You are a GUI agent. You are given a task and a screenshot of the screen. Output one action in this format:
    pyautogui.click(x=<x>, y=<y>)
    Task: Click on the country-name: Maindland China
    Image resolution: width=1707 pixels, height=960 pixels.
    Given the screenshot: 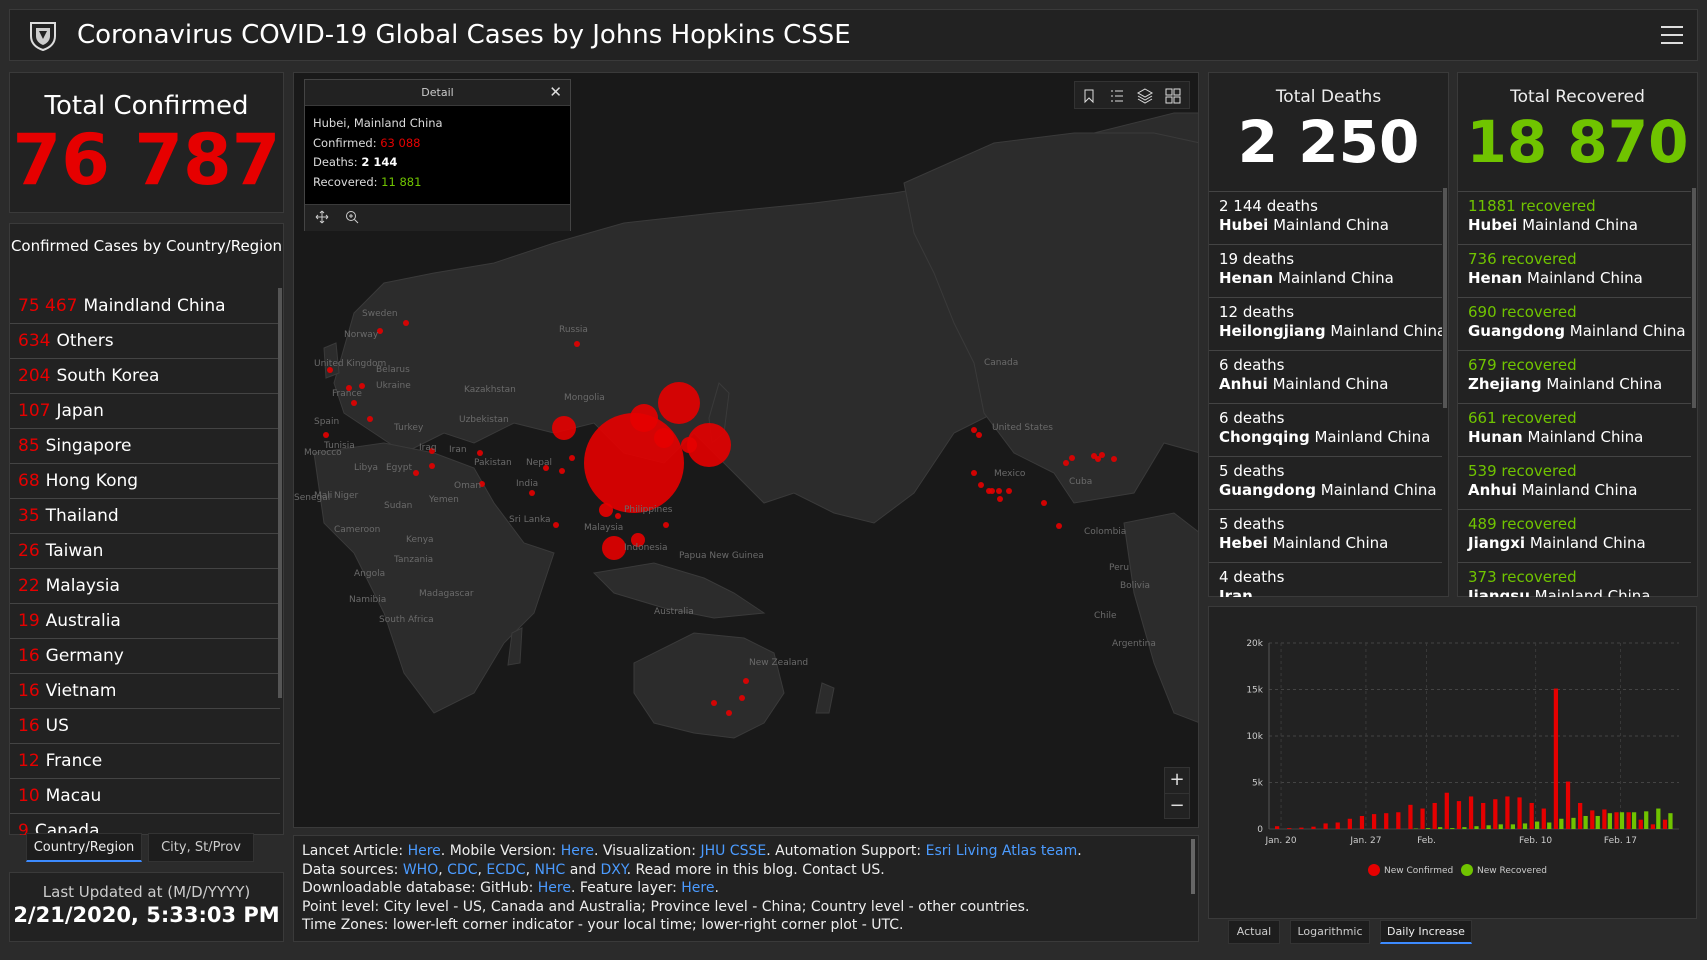 What is the action you would take?
    pyautogui.click(x=154, y=306)
    